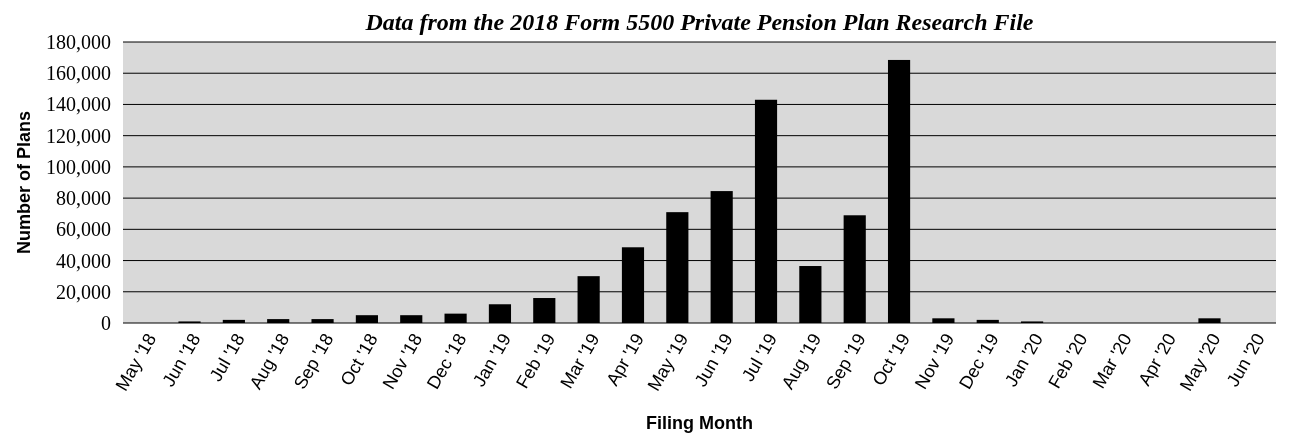 The image size is (1297, 441). Describe the element at coordinates (83, 291) in the screenshot. I see `y-tick-label: 20,000` at that location.